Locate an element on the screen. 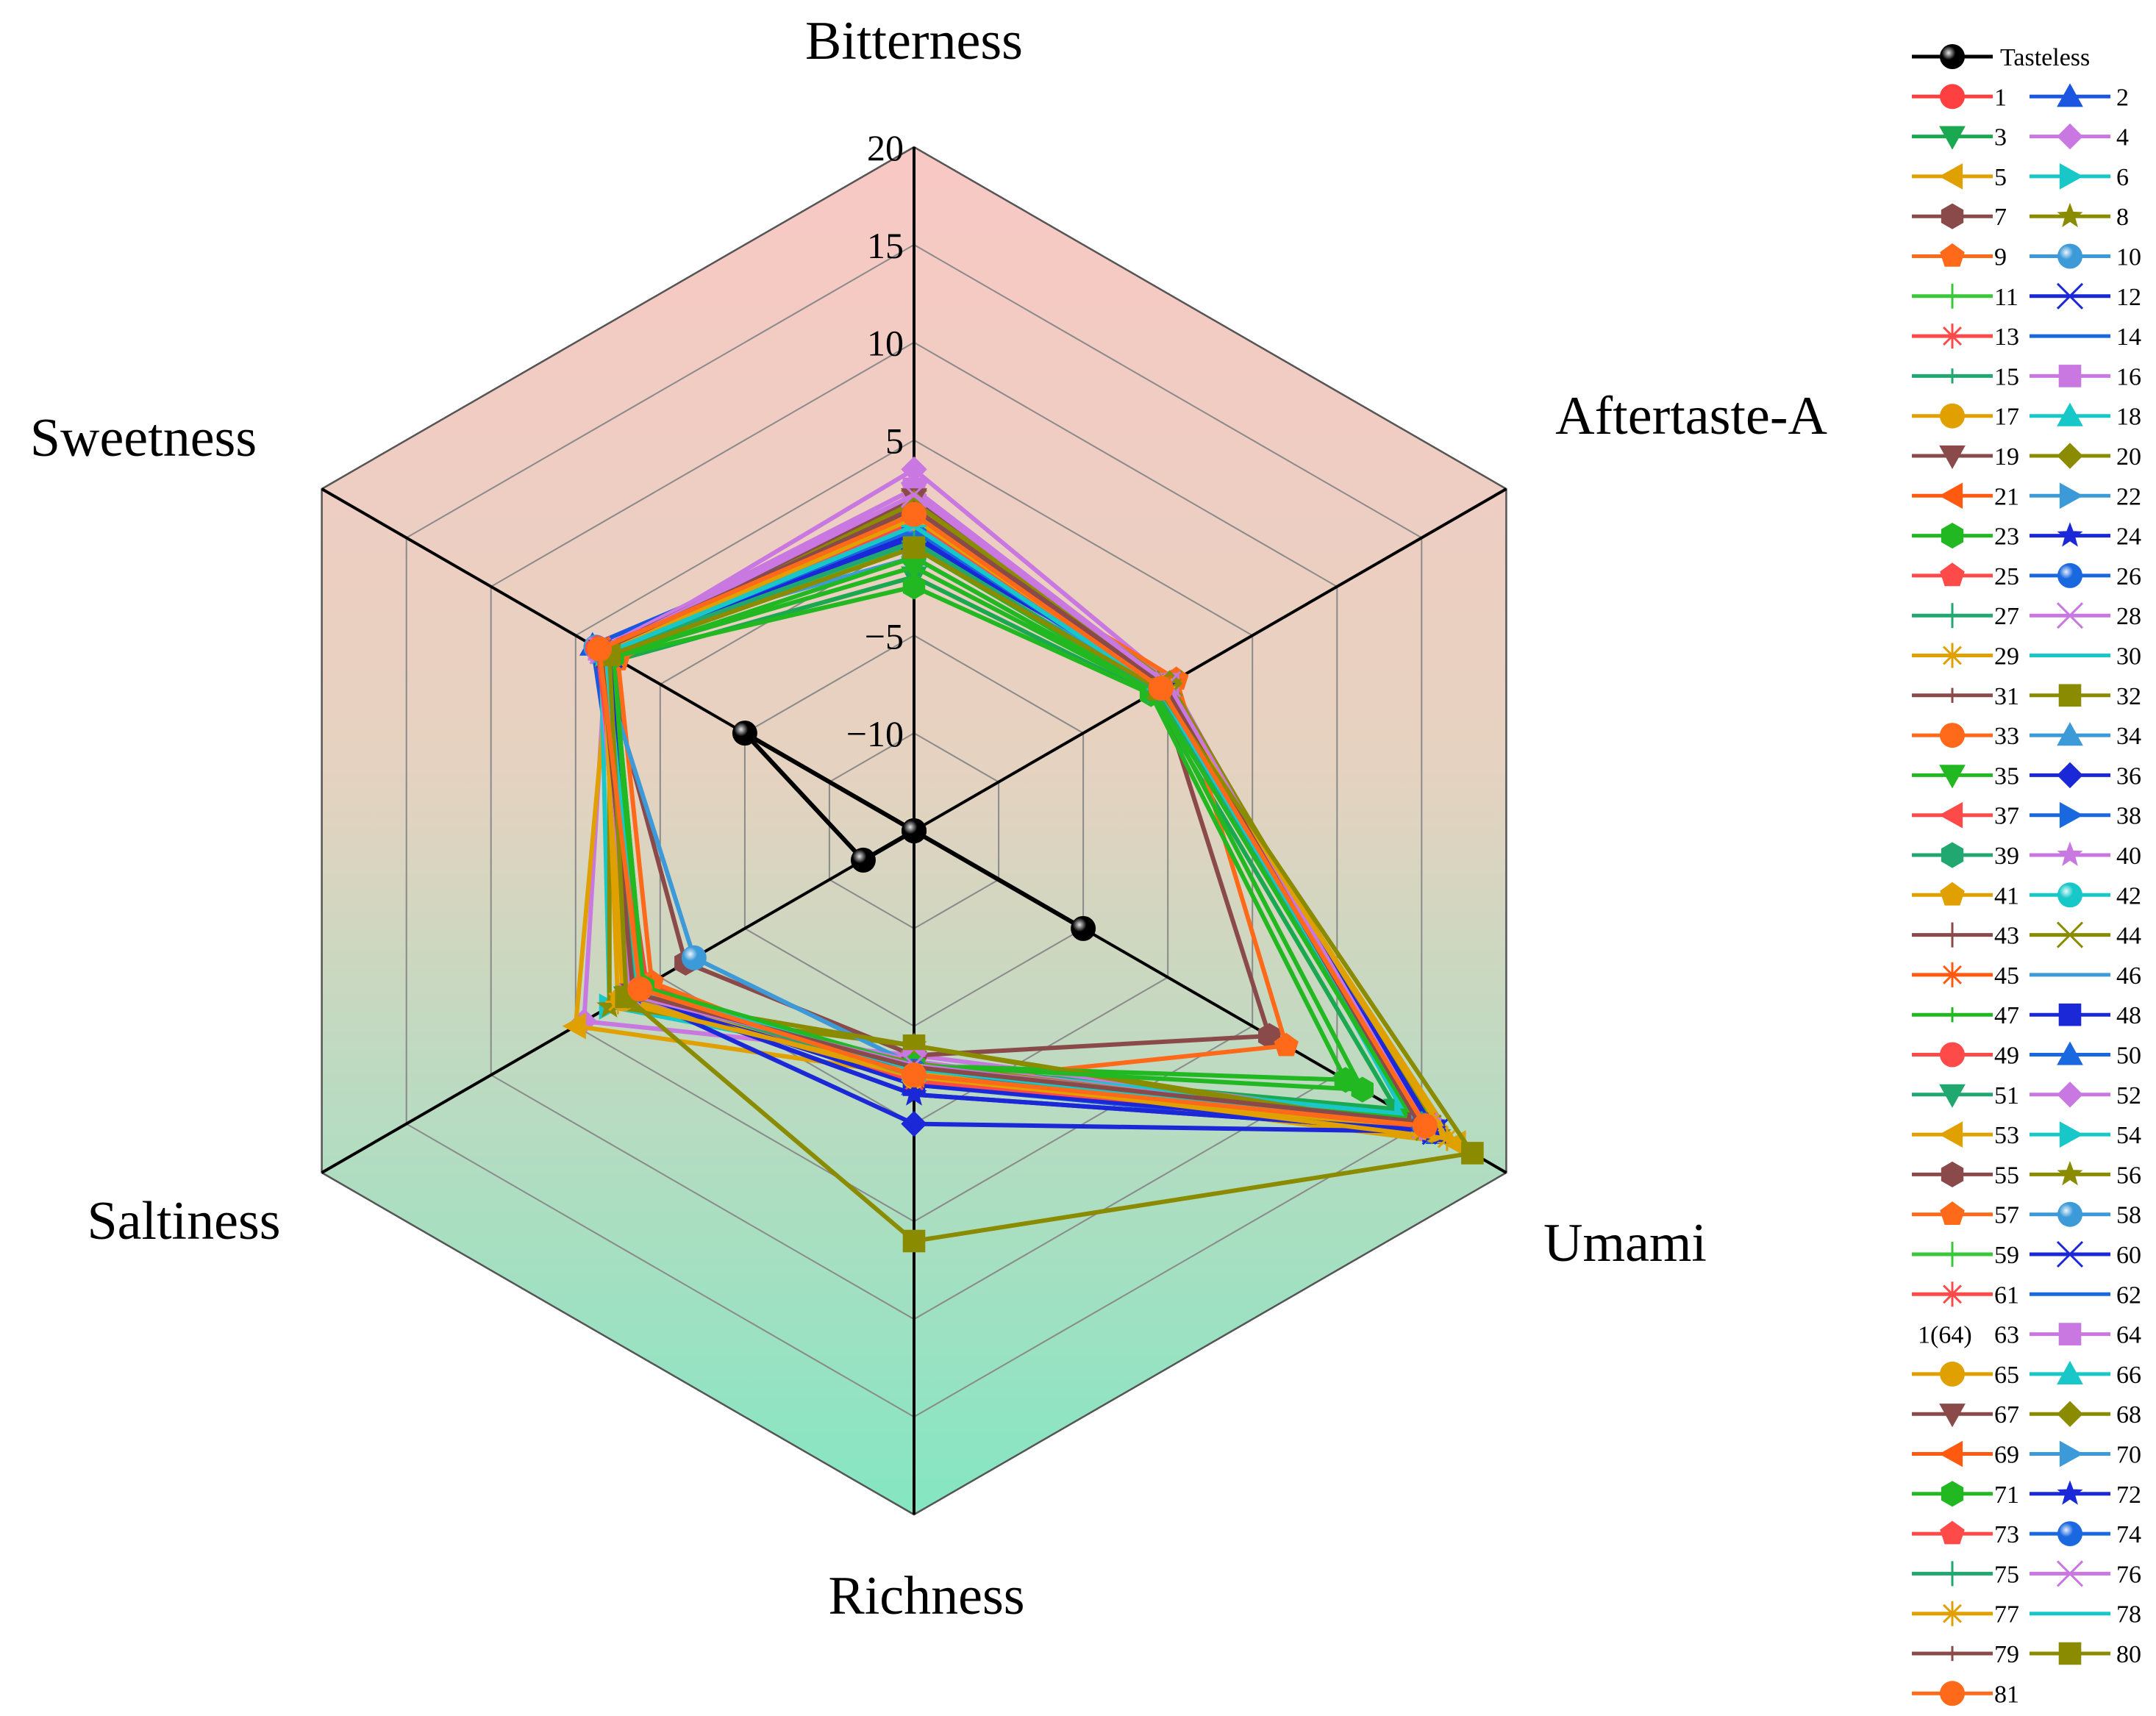  legend-label: 55 is located at coordinates (2007, 1176).